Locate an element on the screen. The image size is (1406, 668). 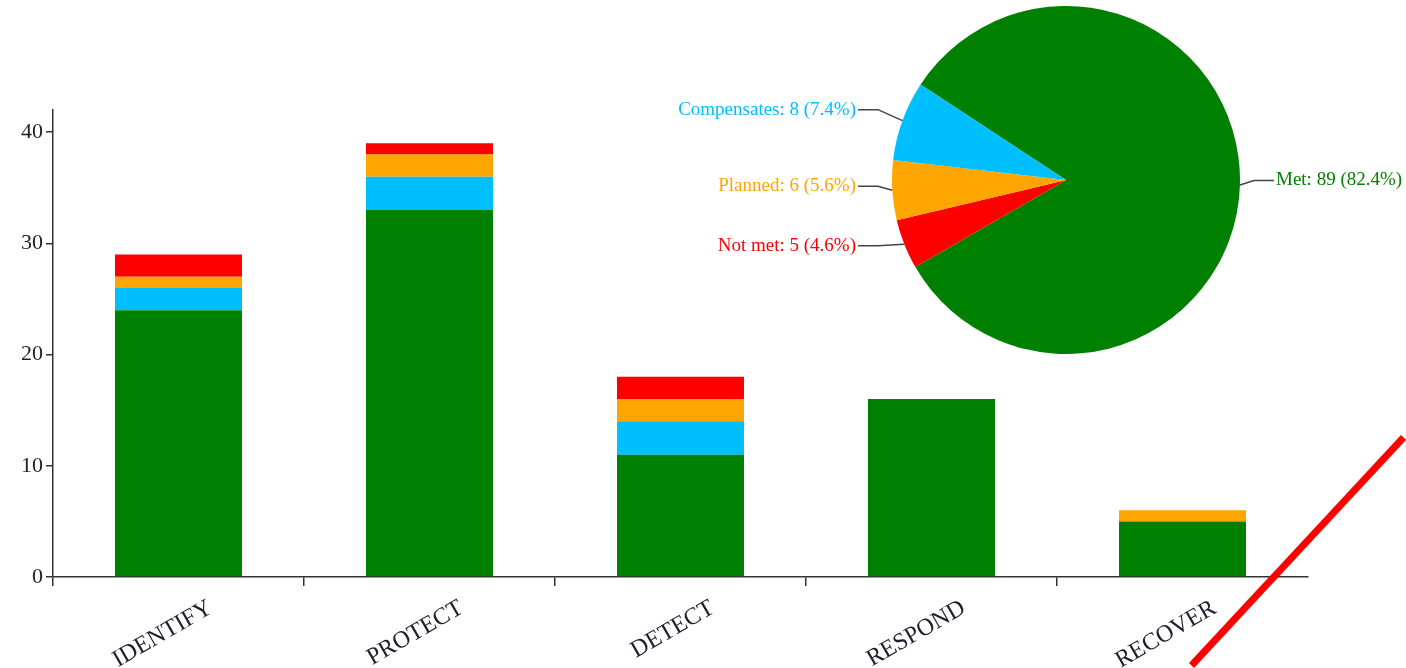
slice-label: Met: 89 (82.4%) is located at coordinates (1339, 179).